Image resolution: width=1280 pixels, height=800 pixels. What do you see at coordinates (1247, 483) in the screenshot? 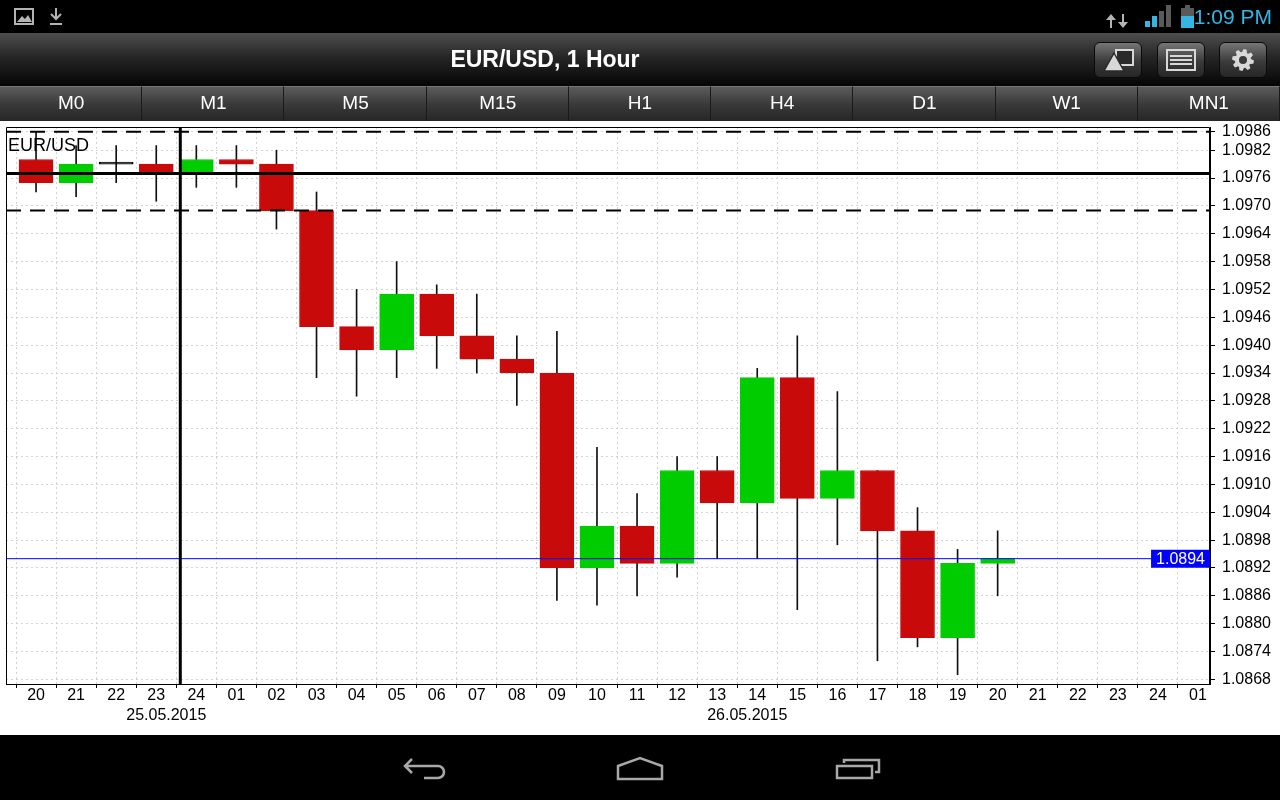
I see `y-tick-label: 1.0910` at bounding box center [1247, 483].